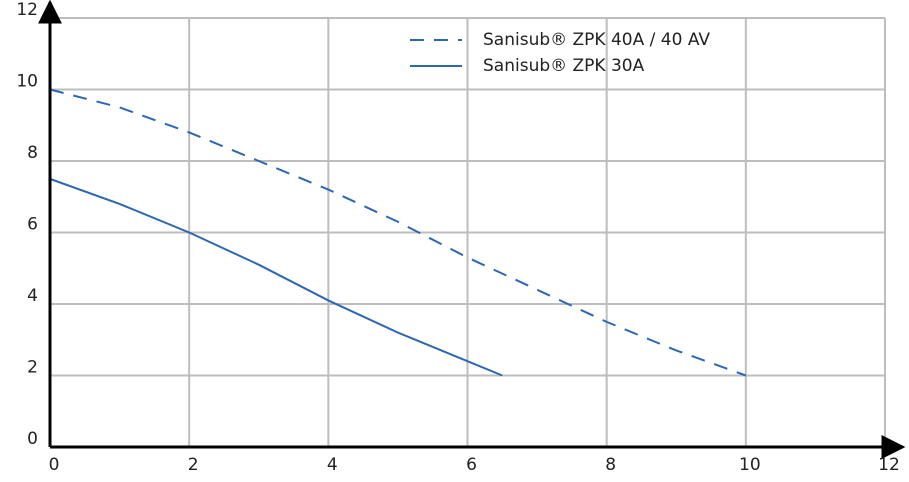 This screenshot has width=909, height=482. What do you see at coordinates (32, 368) in the screenshot?
I see `y-tick-label: 2` at bounding box center [32, 368].